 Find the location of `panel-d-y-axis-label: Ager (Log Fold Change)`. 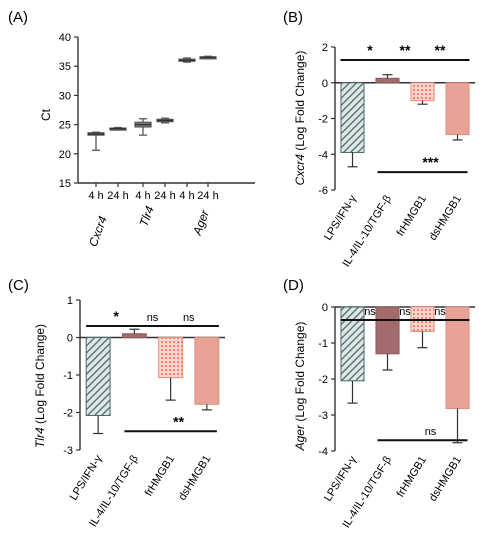

panel-d-y-axis-label: Ager (Log Fold Change) is located at coordinates (300, 387).